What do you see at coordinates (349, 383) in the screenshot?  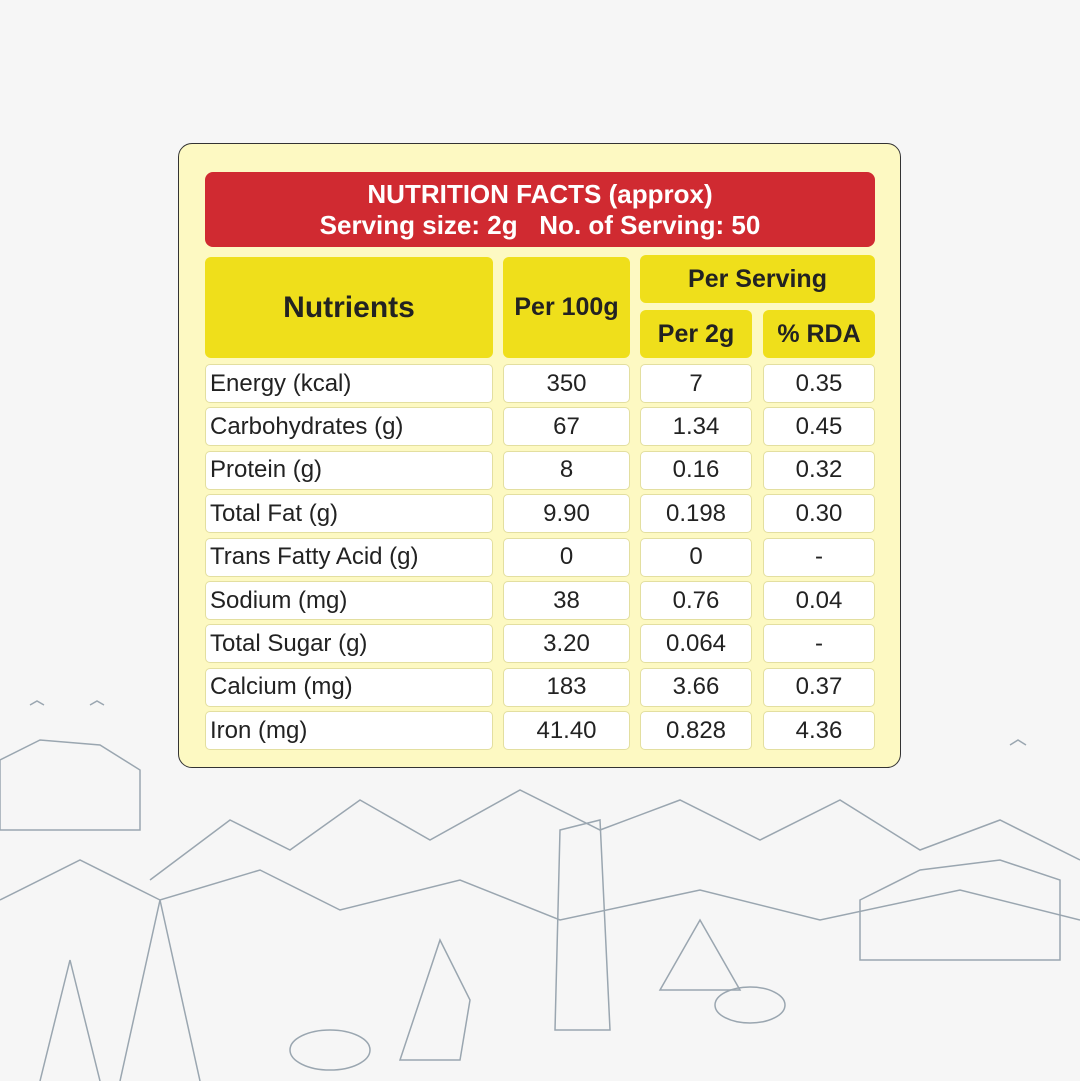 I see `nutrient-cell: Energy (kcal)` at bounding box center [349, 383].